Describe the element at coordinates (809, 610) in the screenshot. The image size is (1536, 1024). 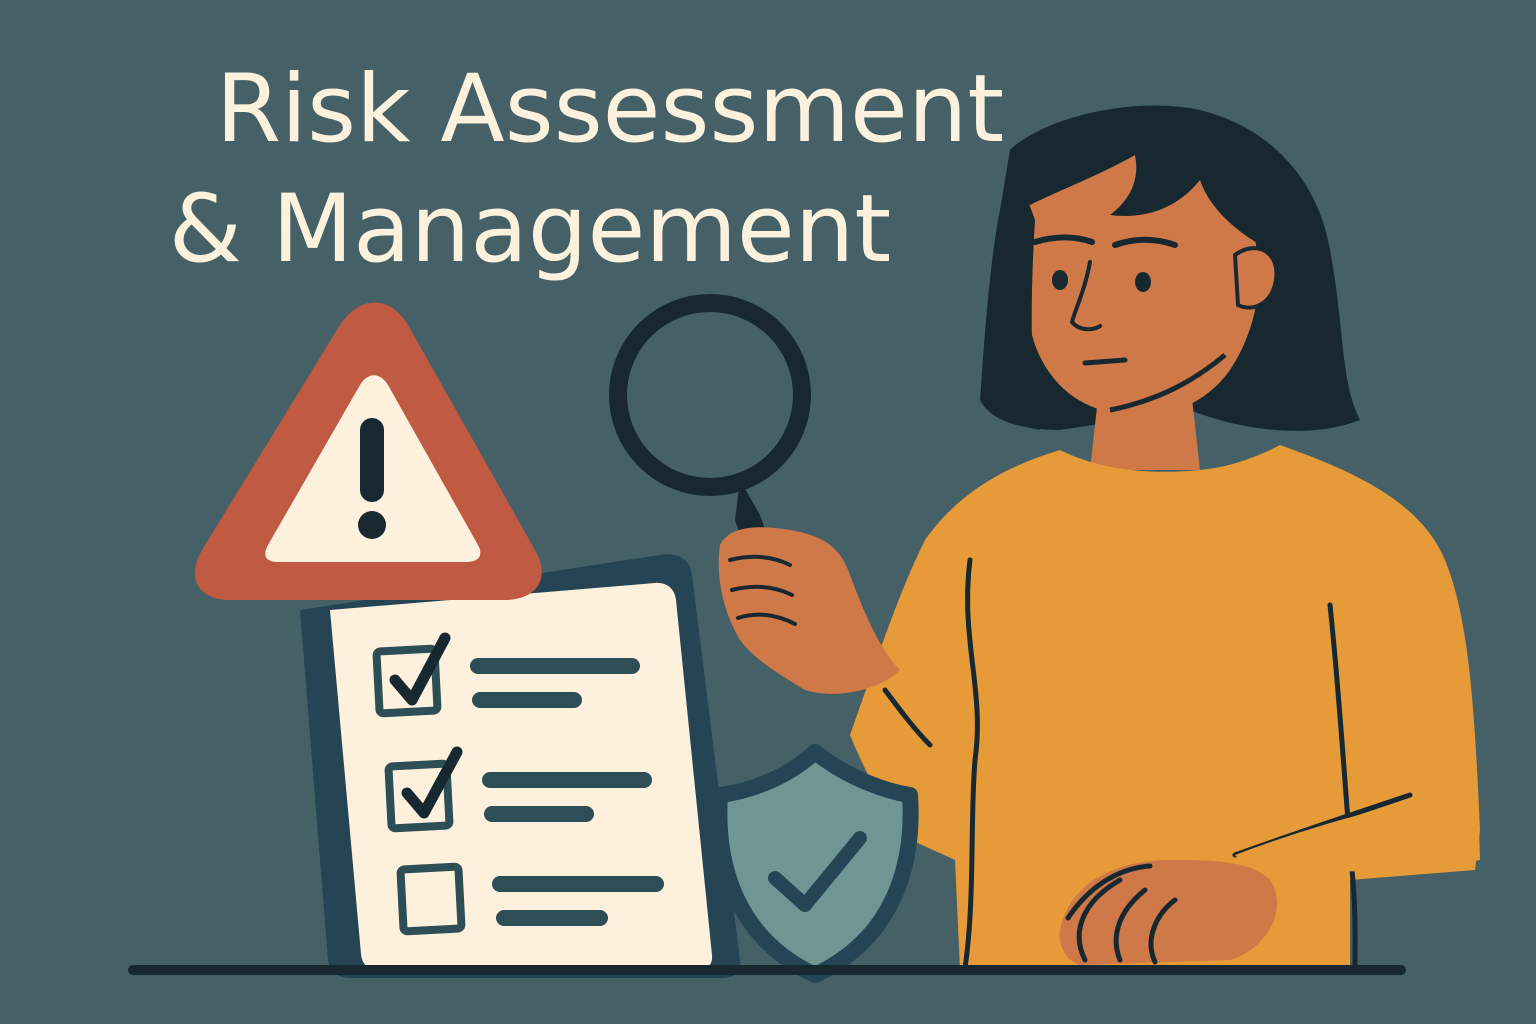
I see `hand-upper` at that location.